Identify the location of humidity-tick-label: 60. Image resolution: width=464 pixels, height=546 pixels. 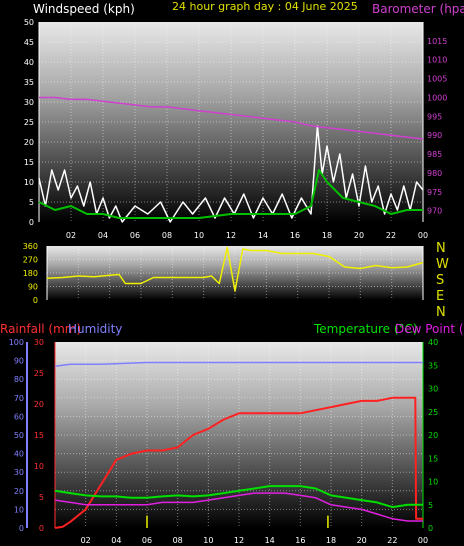
(19, 416).